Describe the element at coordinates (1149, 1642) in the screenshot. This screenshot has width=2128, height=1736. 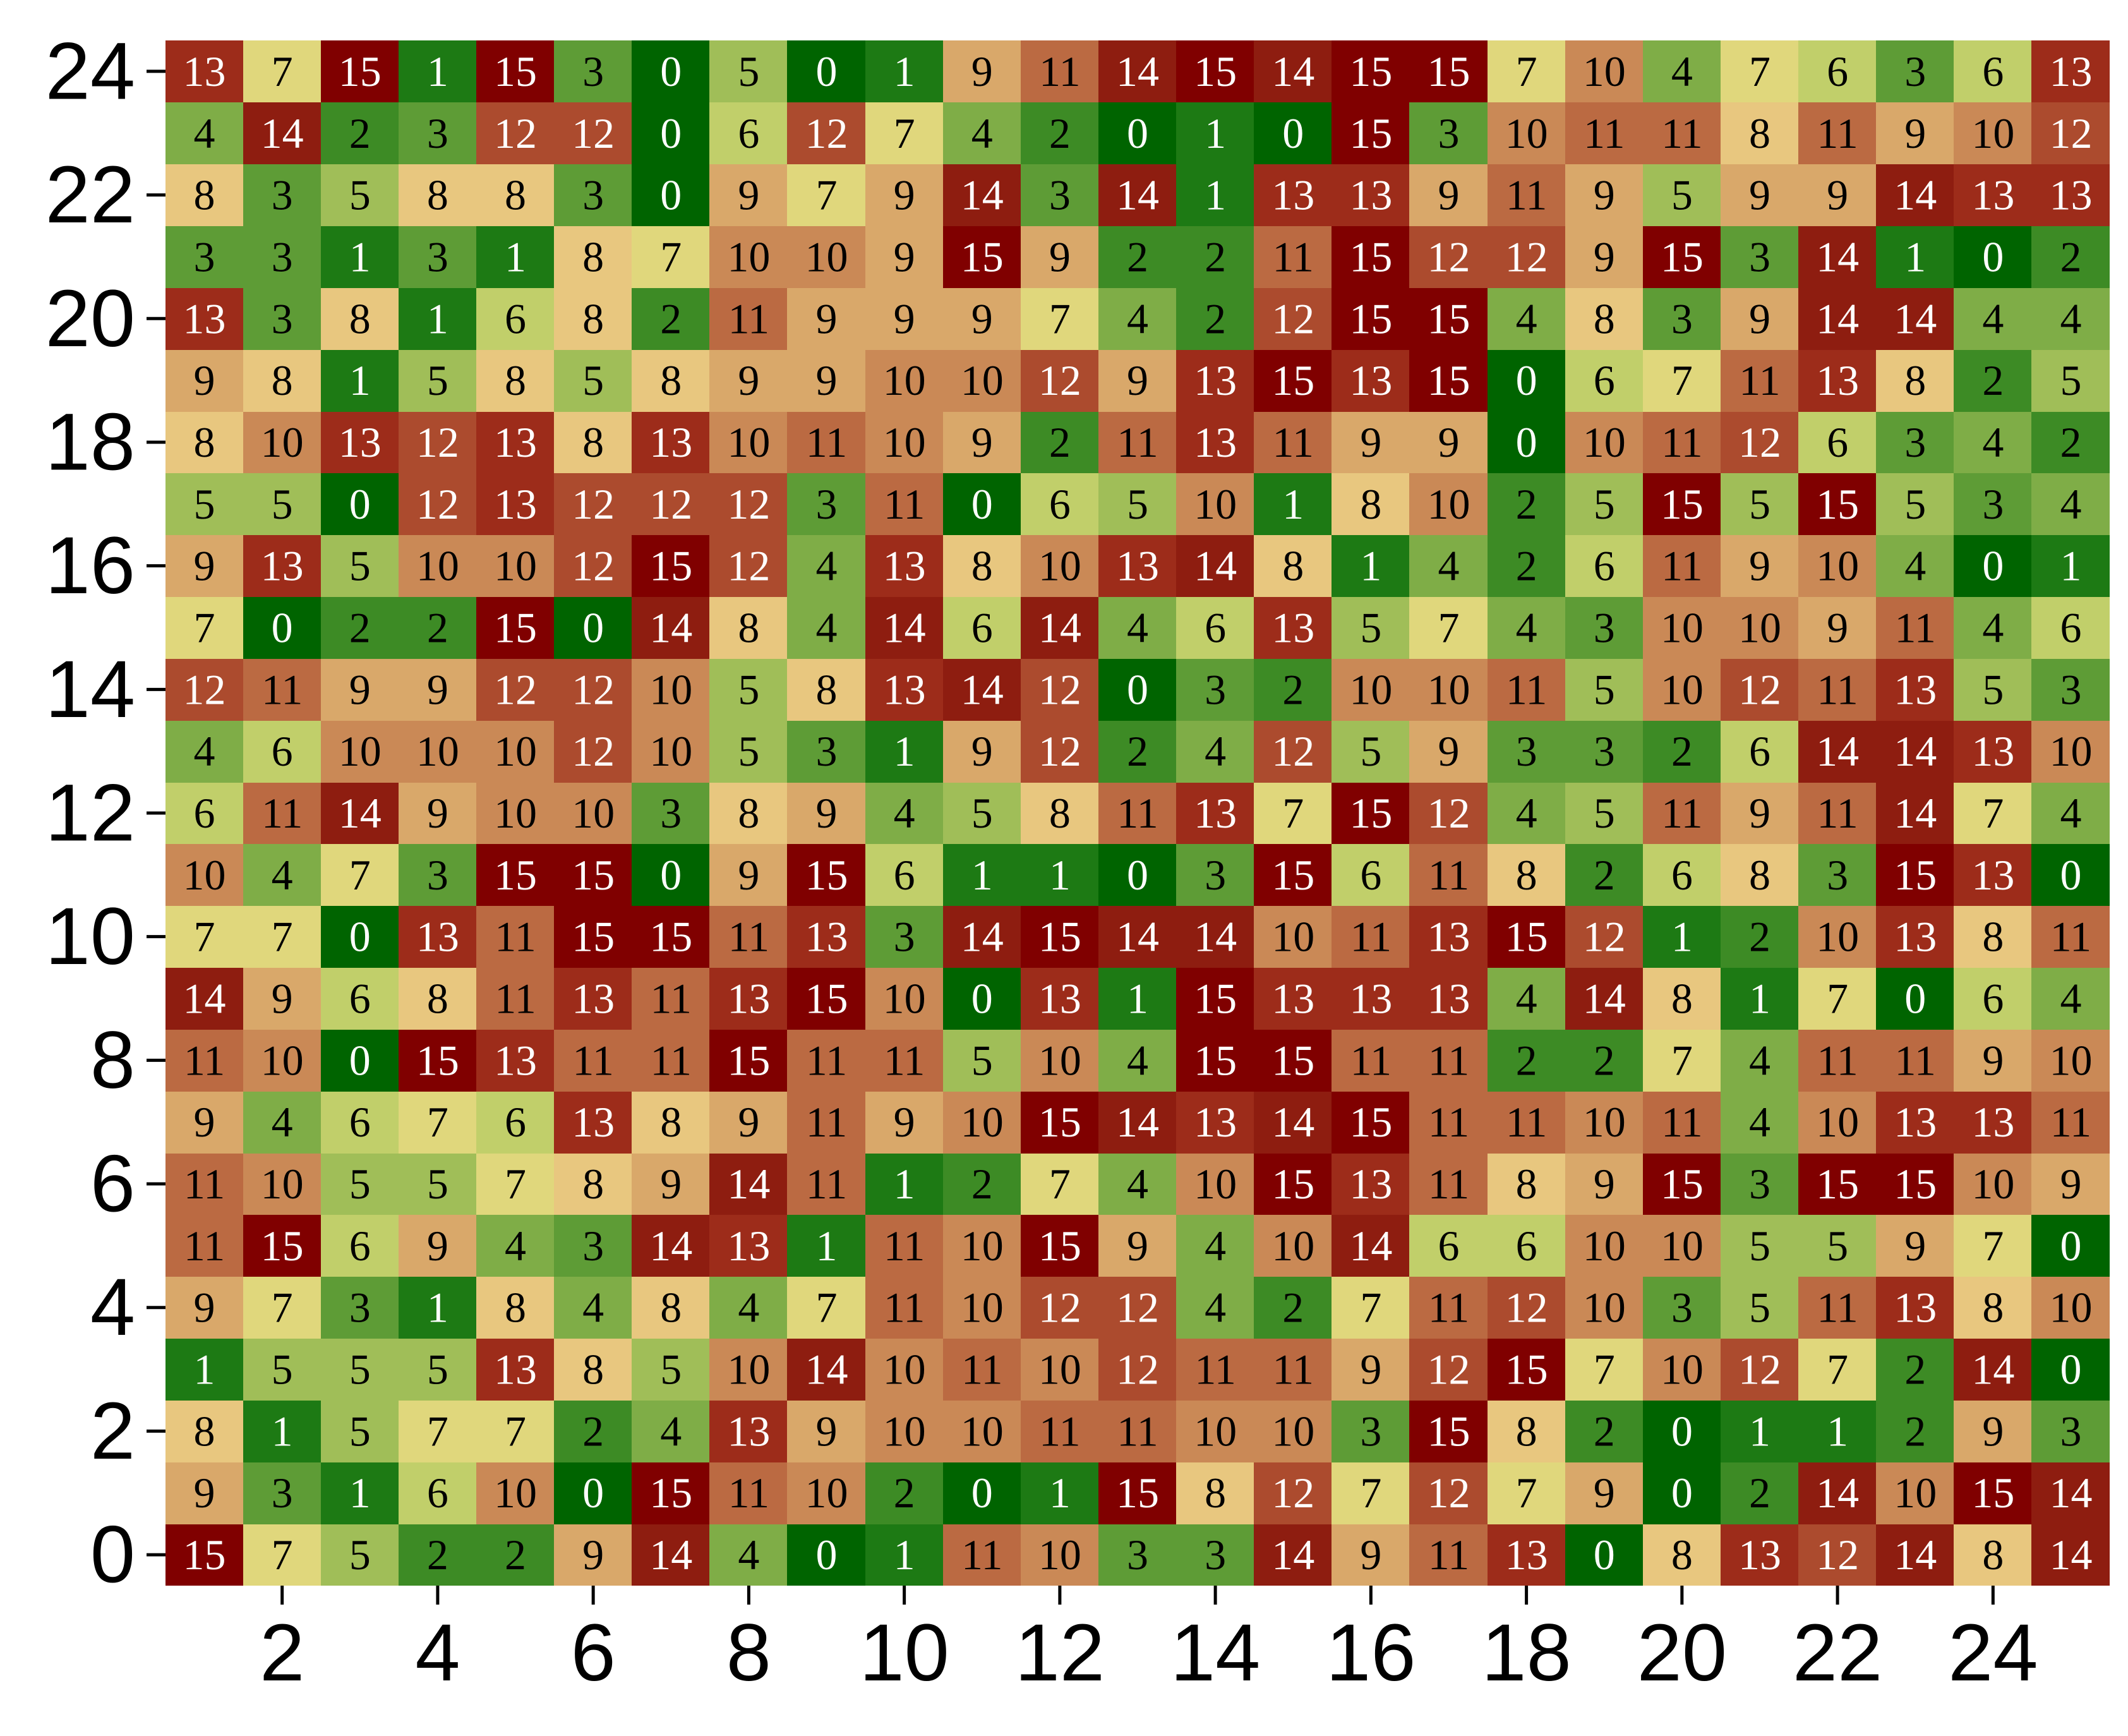
I see `x-axis: 2 4 6 8 10 12 14 16 18 20 22 24` at that location.